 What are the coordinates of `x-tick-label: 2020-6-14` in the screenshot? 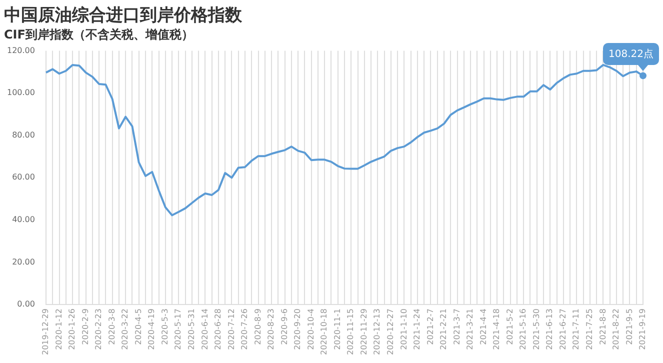 It's located at (205, 329).